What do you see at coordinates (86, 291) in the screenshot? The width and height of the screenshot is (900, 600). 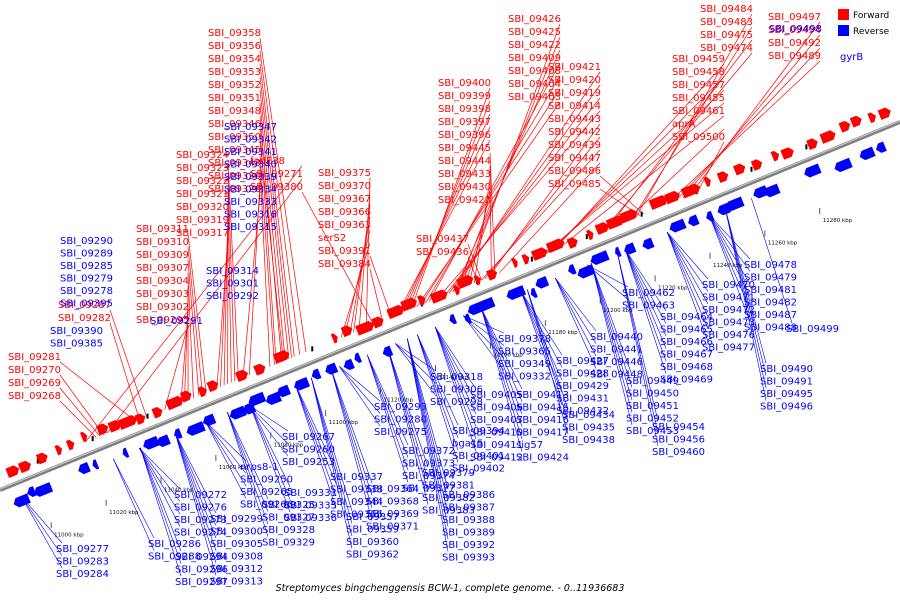 I see `reverse-gene-label: SBI_09278` at bounding box center [86, 291].